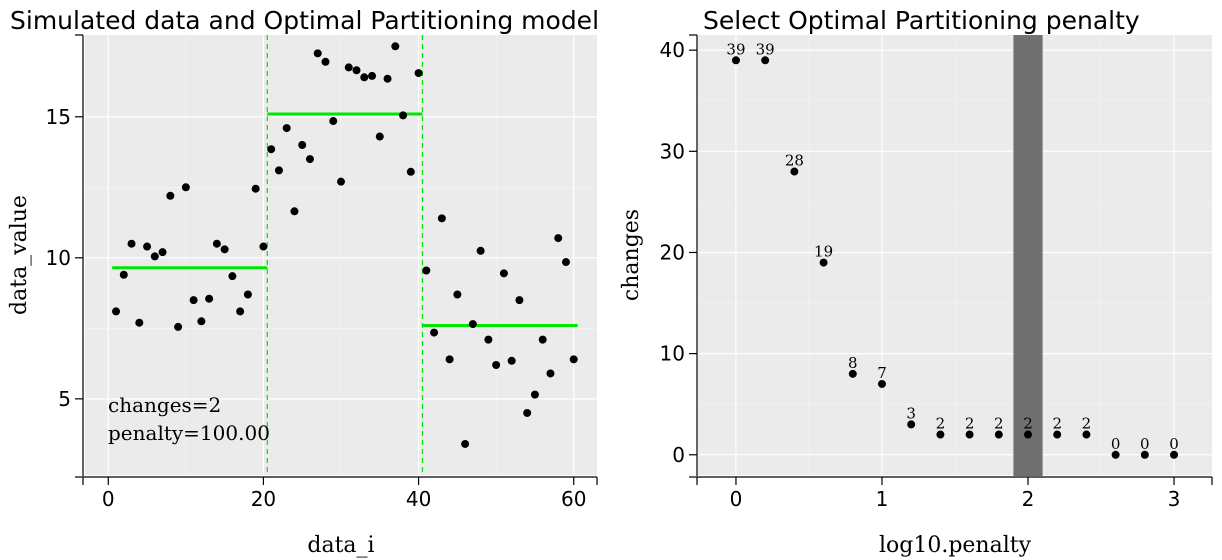  Describe the element at coordinates (678, 455) in the screenshot. I see `right-y-tick-label: 0` at that location.